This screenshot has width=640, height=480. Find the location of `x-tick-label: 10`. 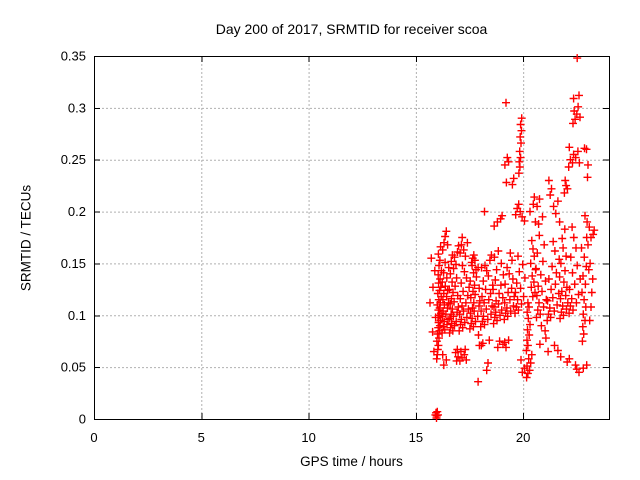

x-tick-label: 10 is located at coordinates (308, 437).